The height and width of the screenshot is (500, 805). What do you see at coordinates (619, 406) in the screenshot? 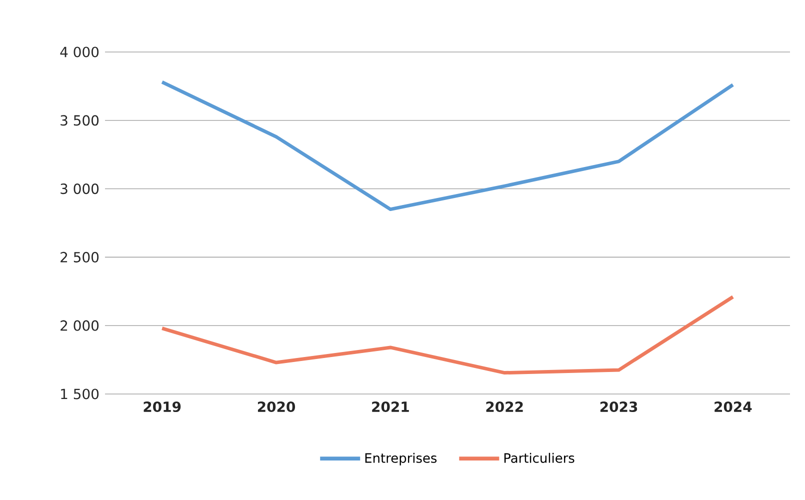
I see `x-tick-label: 2023` at bounding box center [619, 406].